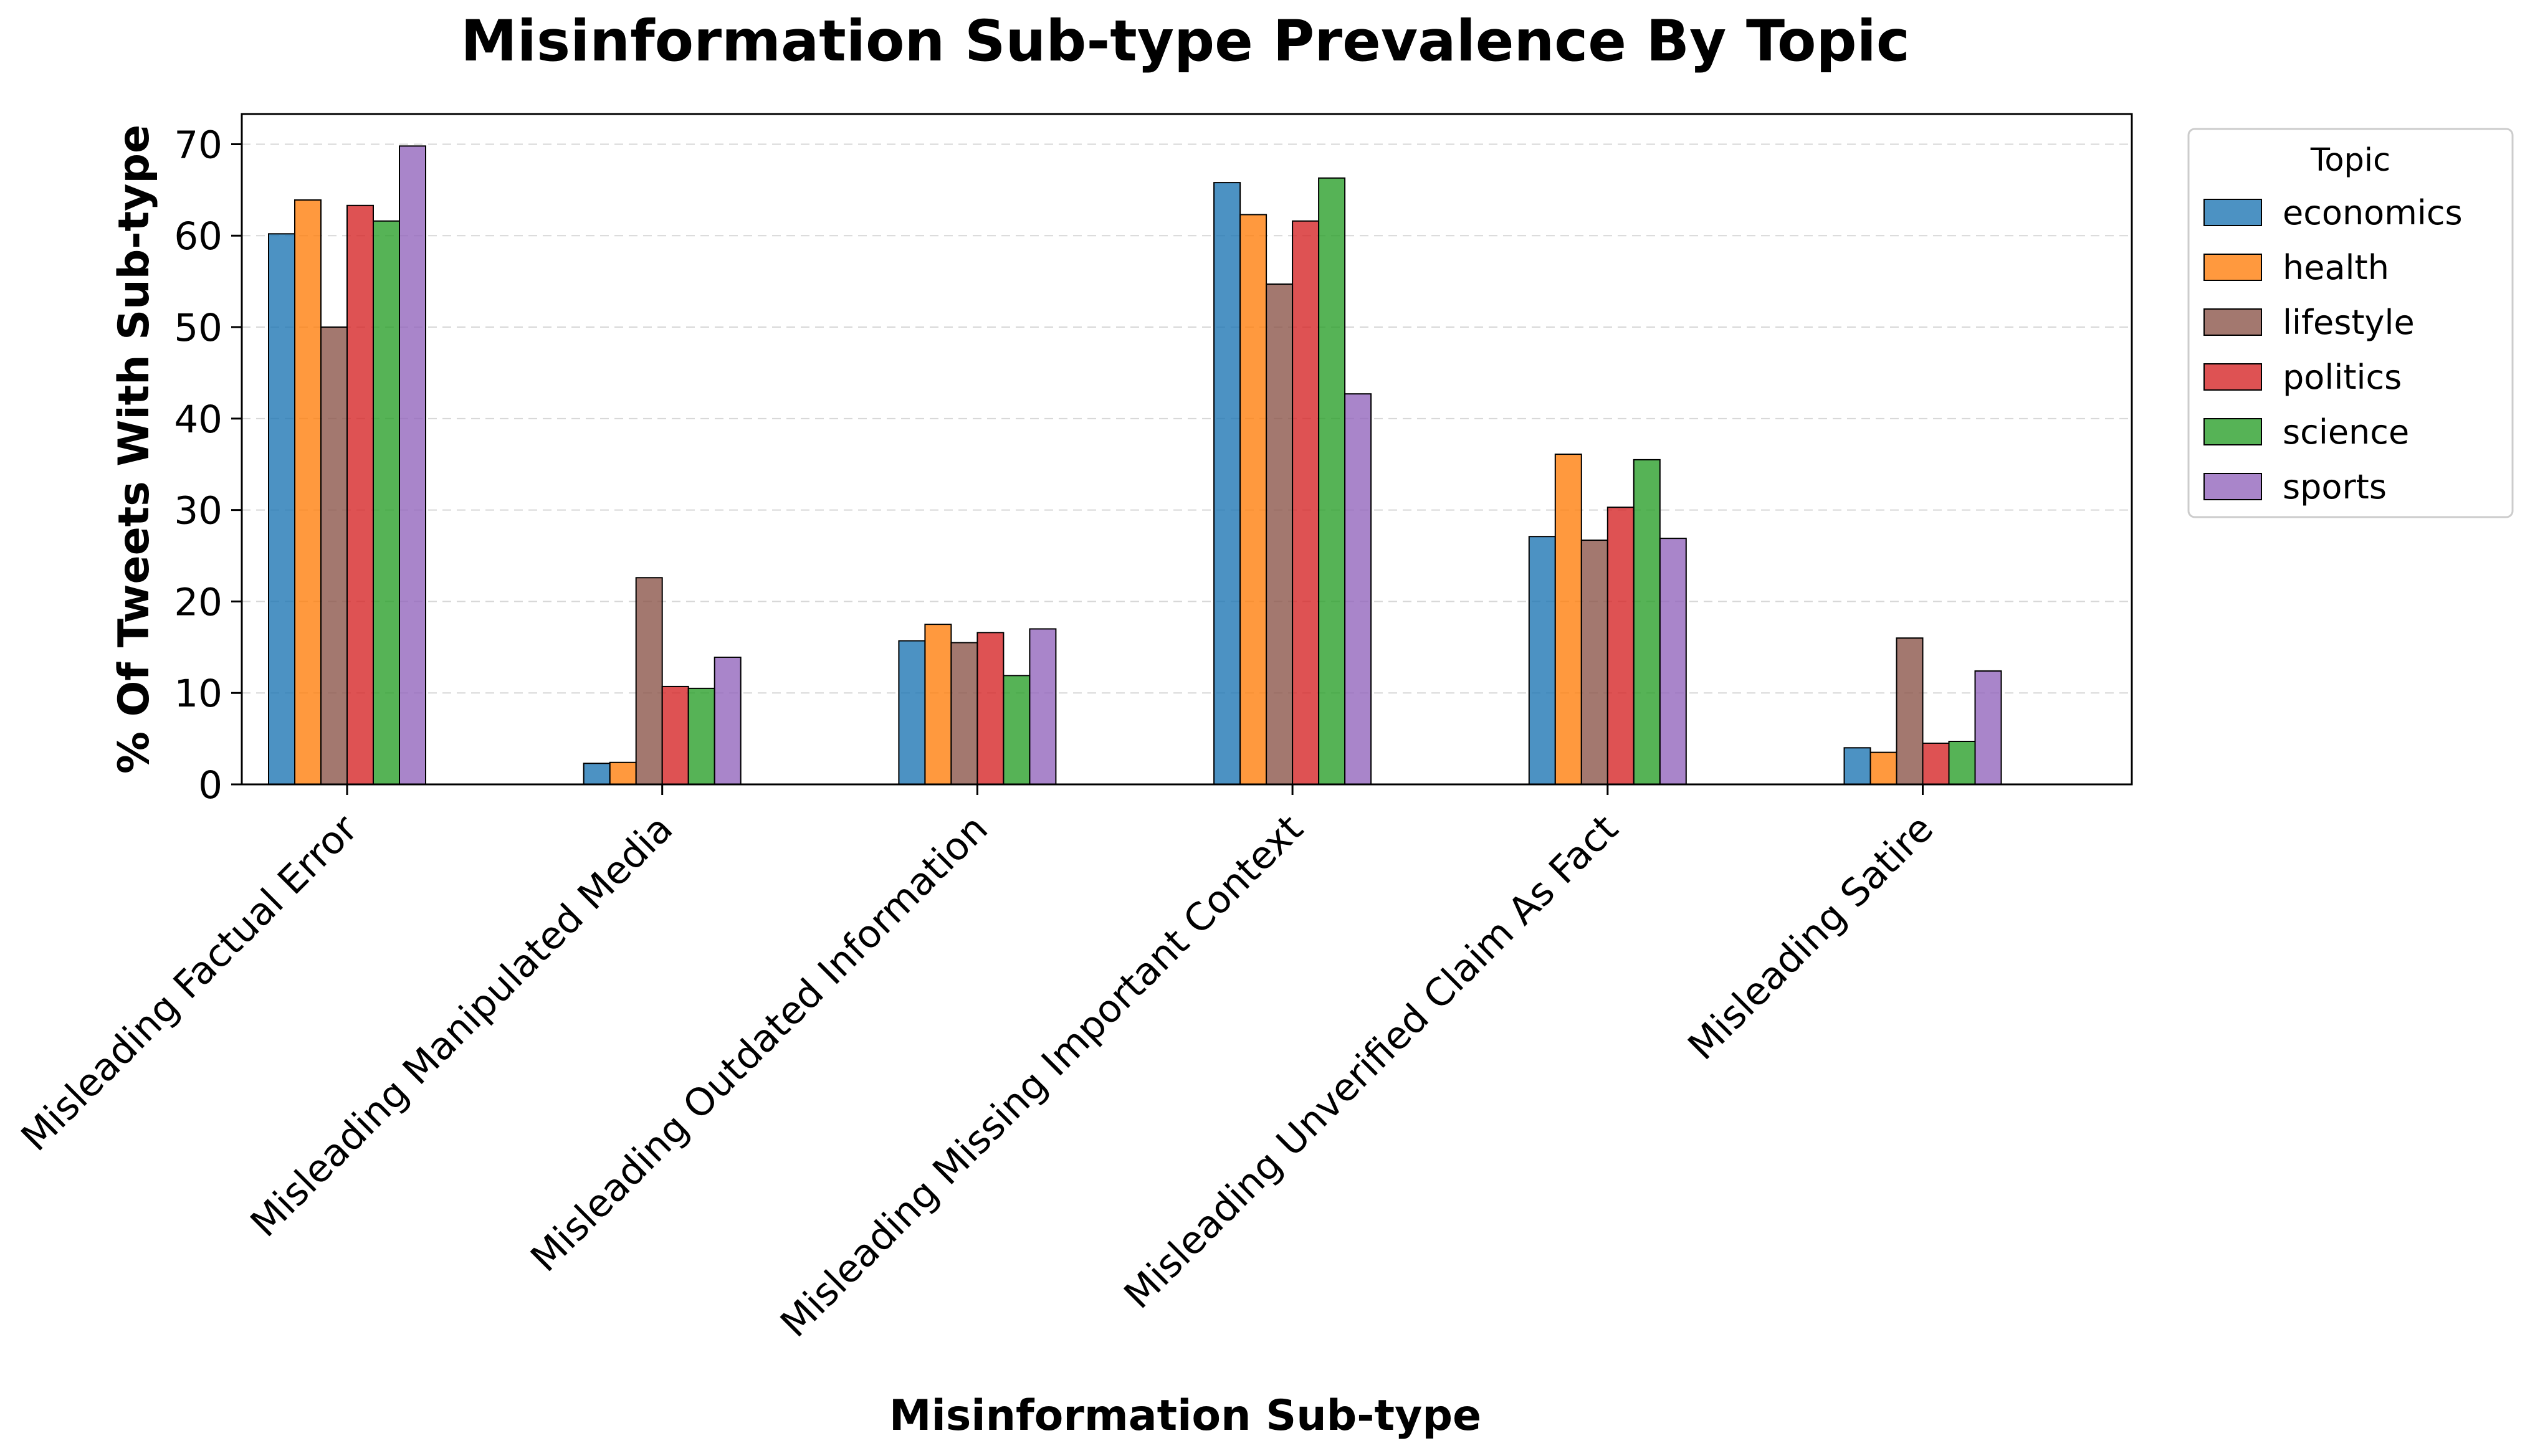 This screenshot has width=2530, height=1456. Describe the element at coordinates (198, 145) in the screenshot. I see `y-tick-label: 70` at that location.